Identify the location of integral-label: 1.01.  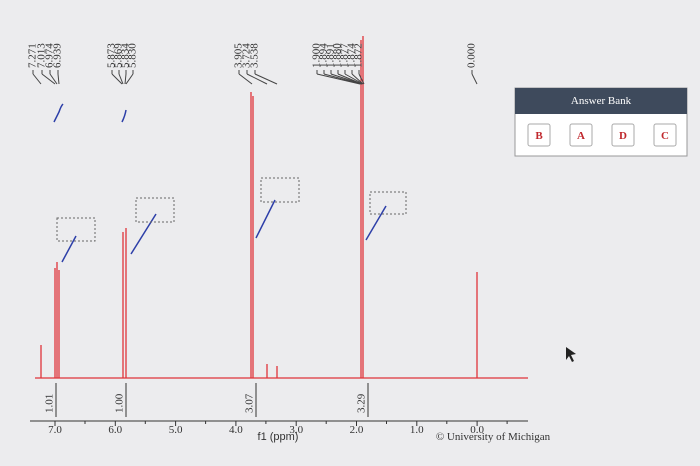
(50, 403).